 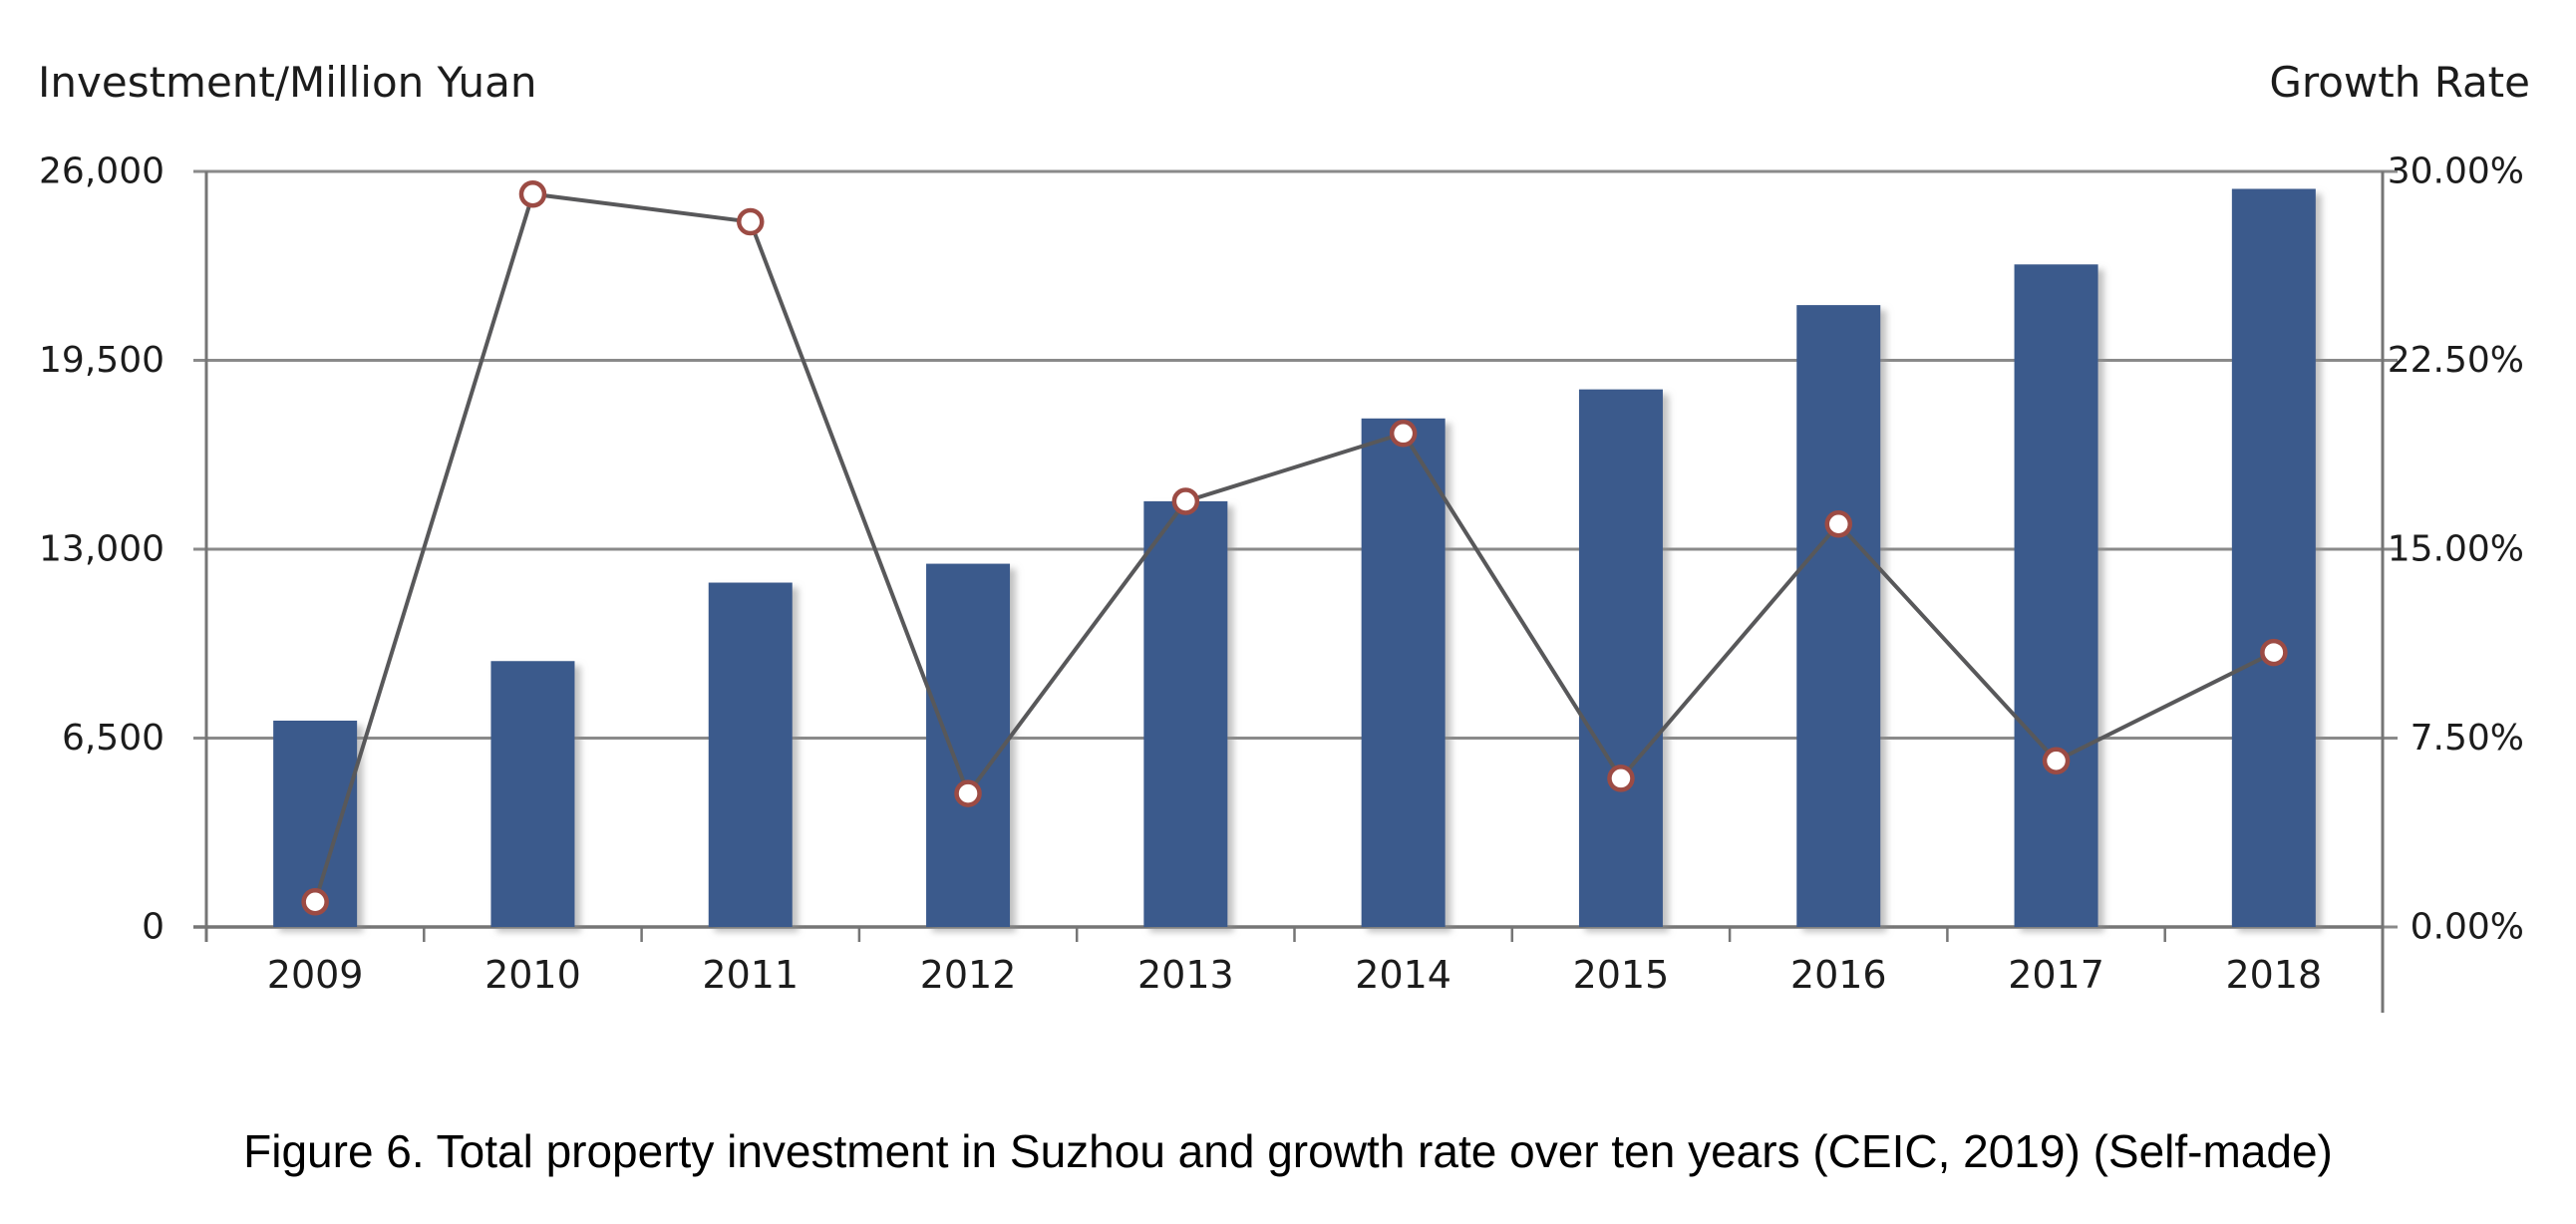 What do you see at coordinates (315, 975) in the screenshot?
I see `year-label-2009: 2009` at bounding box center [315, 975].